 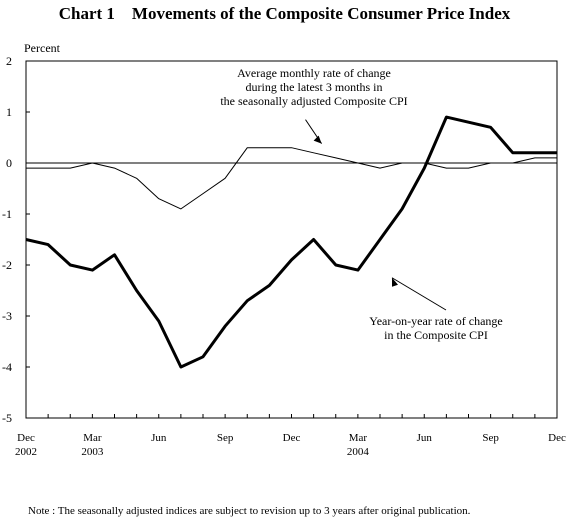 What do you see at coordinates (291, 178) in the screenshot?
I see `series-line-monthly-change` at bounding box center [291, 178].